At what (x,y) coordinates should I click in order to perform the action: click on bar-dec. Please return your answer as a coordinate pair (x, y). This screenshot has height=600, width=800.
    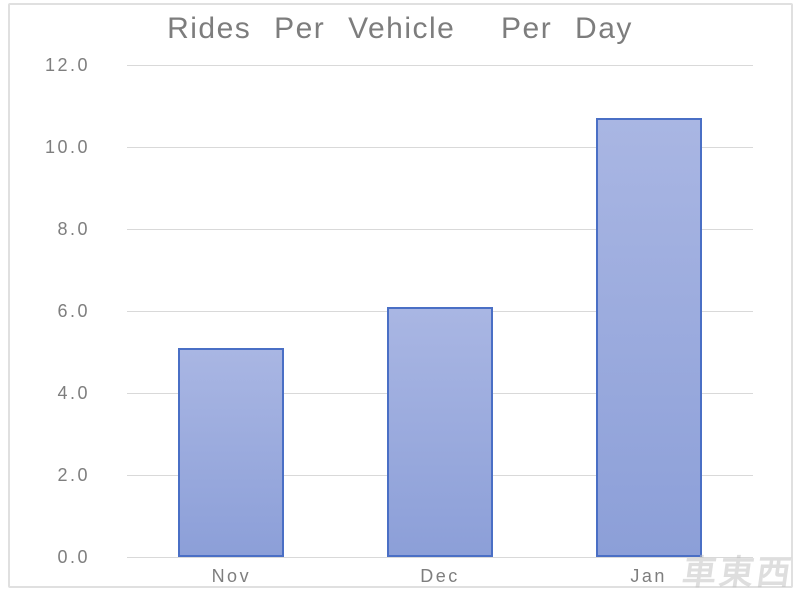
    Looking at the image, I should click on (440, 431).